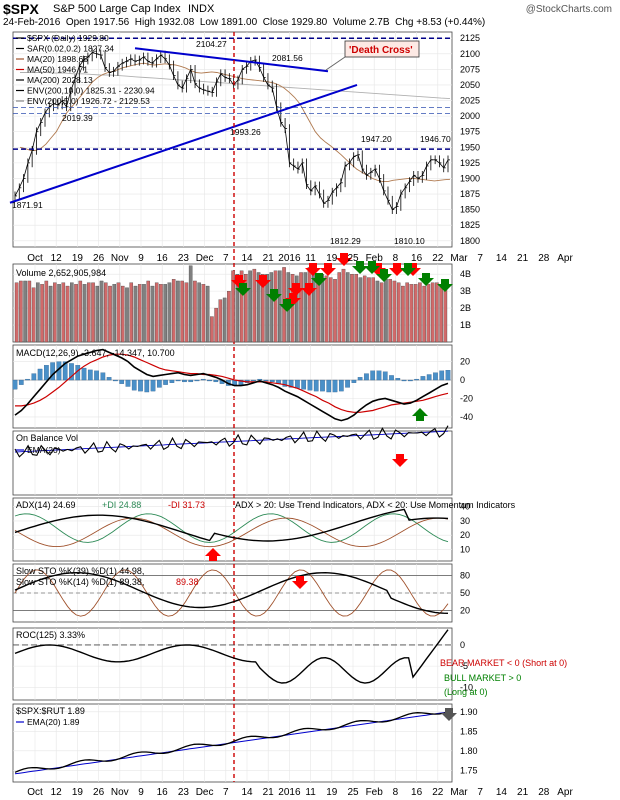 This screenshot has width=620, height=800. I want to click on roc-line, so click(231, 656).